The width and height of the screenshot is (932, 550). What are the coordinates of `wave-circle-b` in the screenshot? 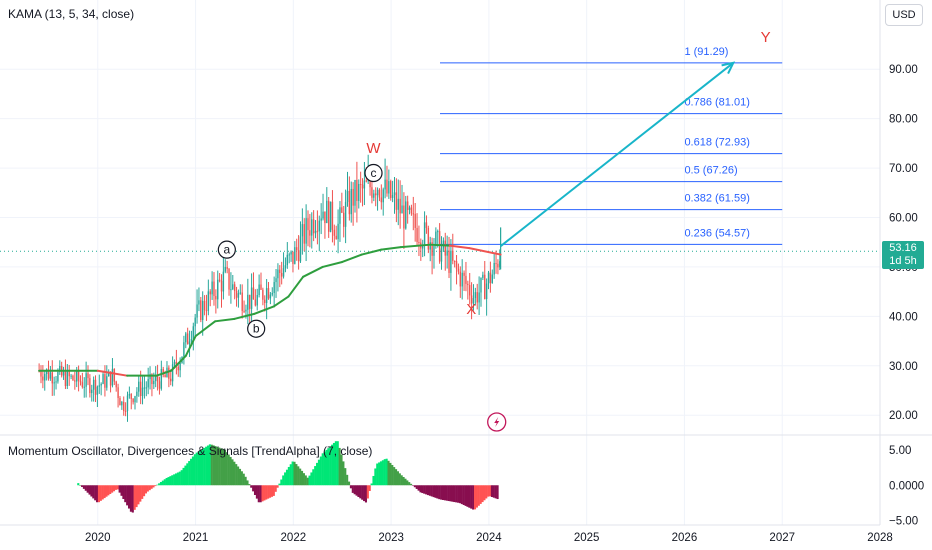 It's located at (256, 328).